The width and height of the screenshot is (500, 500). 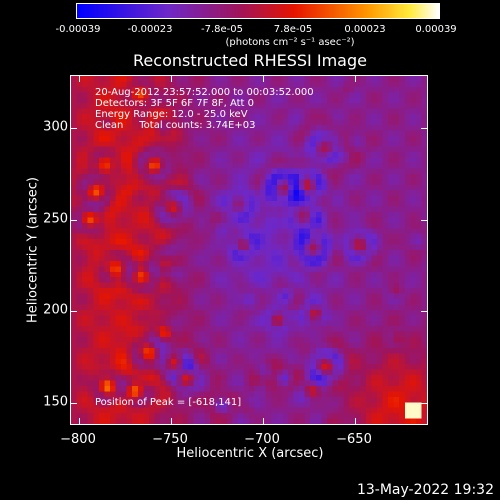 I want to click on info-energy-range: Energy Range: 12.0 - 25.0 keV, so click(x=171, y=114).